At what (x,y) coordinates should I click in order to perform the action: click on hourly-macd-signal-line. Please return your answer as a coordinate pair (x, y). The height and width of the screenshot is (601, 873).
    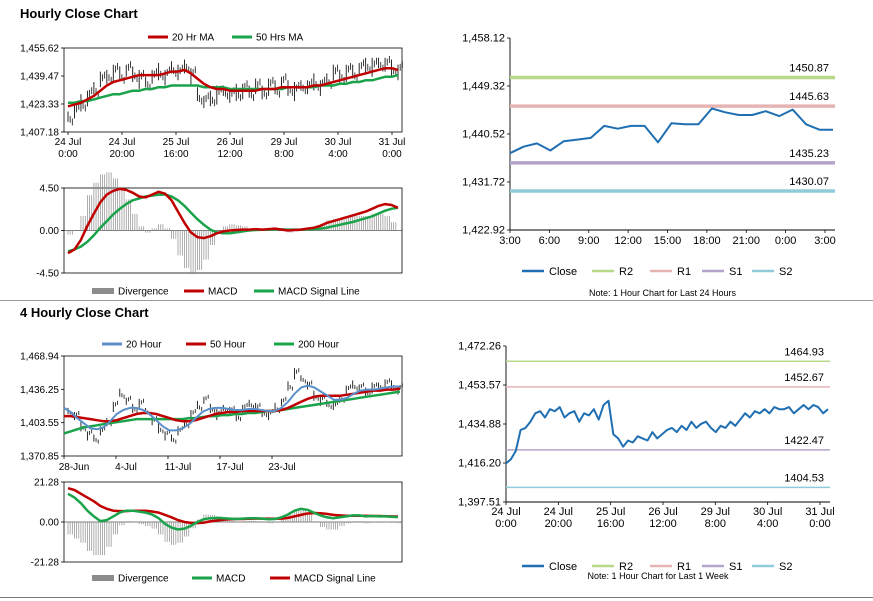
    Looking at the image, I should click on (233, 223).